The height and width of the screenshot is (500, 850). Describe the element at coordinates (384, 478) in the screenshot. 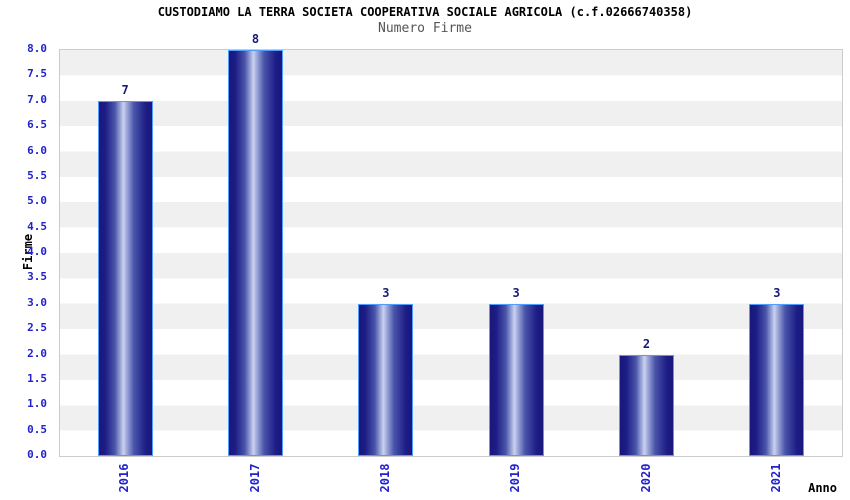

I see `x-tick-label: 2018` at that location.